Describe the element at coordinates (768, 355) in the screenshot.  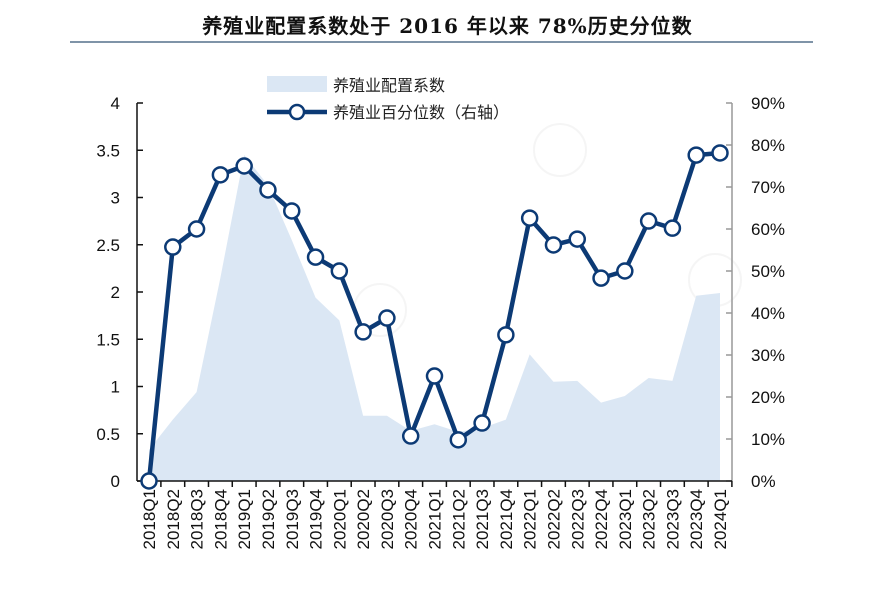
I see `right-tick-label: 30%` at that location.